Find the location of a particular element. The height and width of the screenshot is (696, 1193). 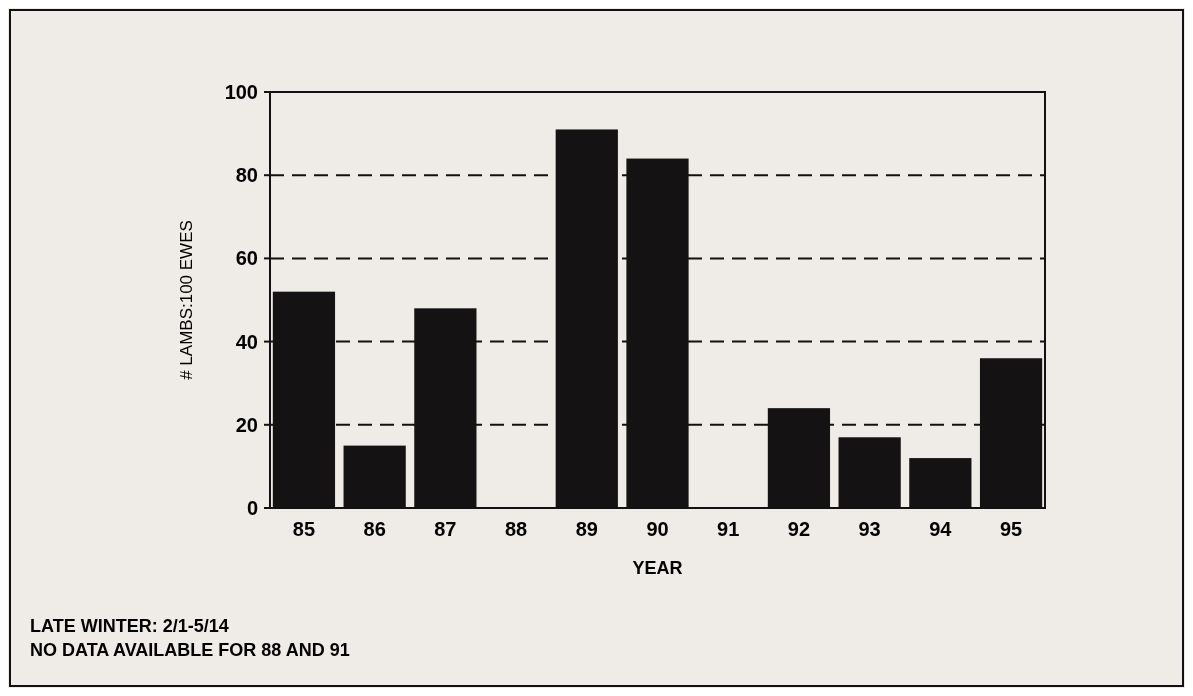

x-tick-label: 85 is located at coordinates (304, 529).